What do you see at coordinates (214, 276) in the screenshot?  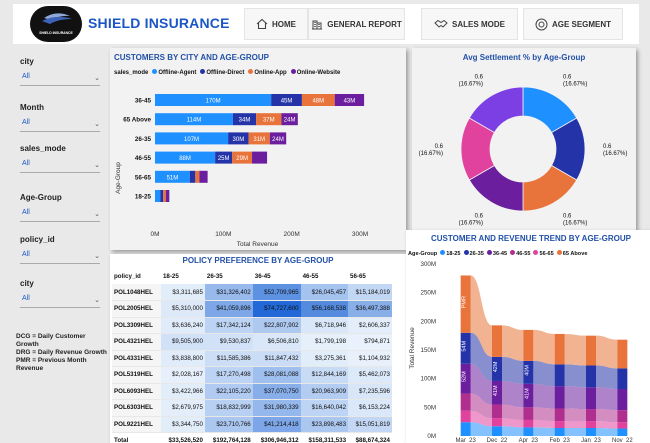 I see `column-header: 26-35` at bounding box center [214, 276].